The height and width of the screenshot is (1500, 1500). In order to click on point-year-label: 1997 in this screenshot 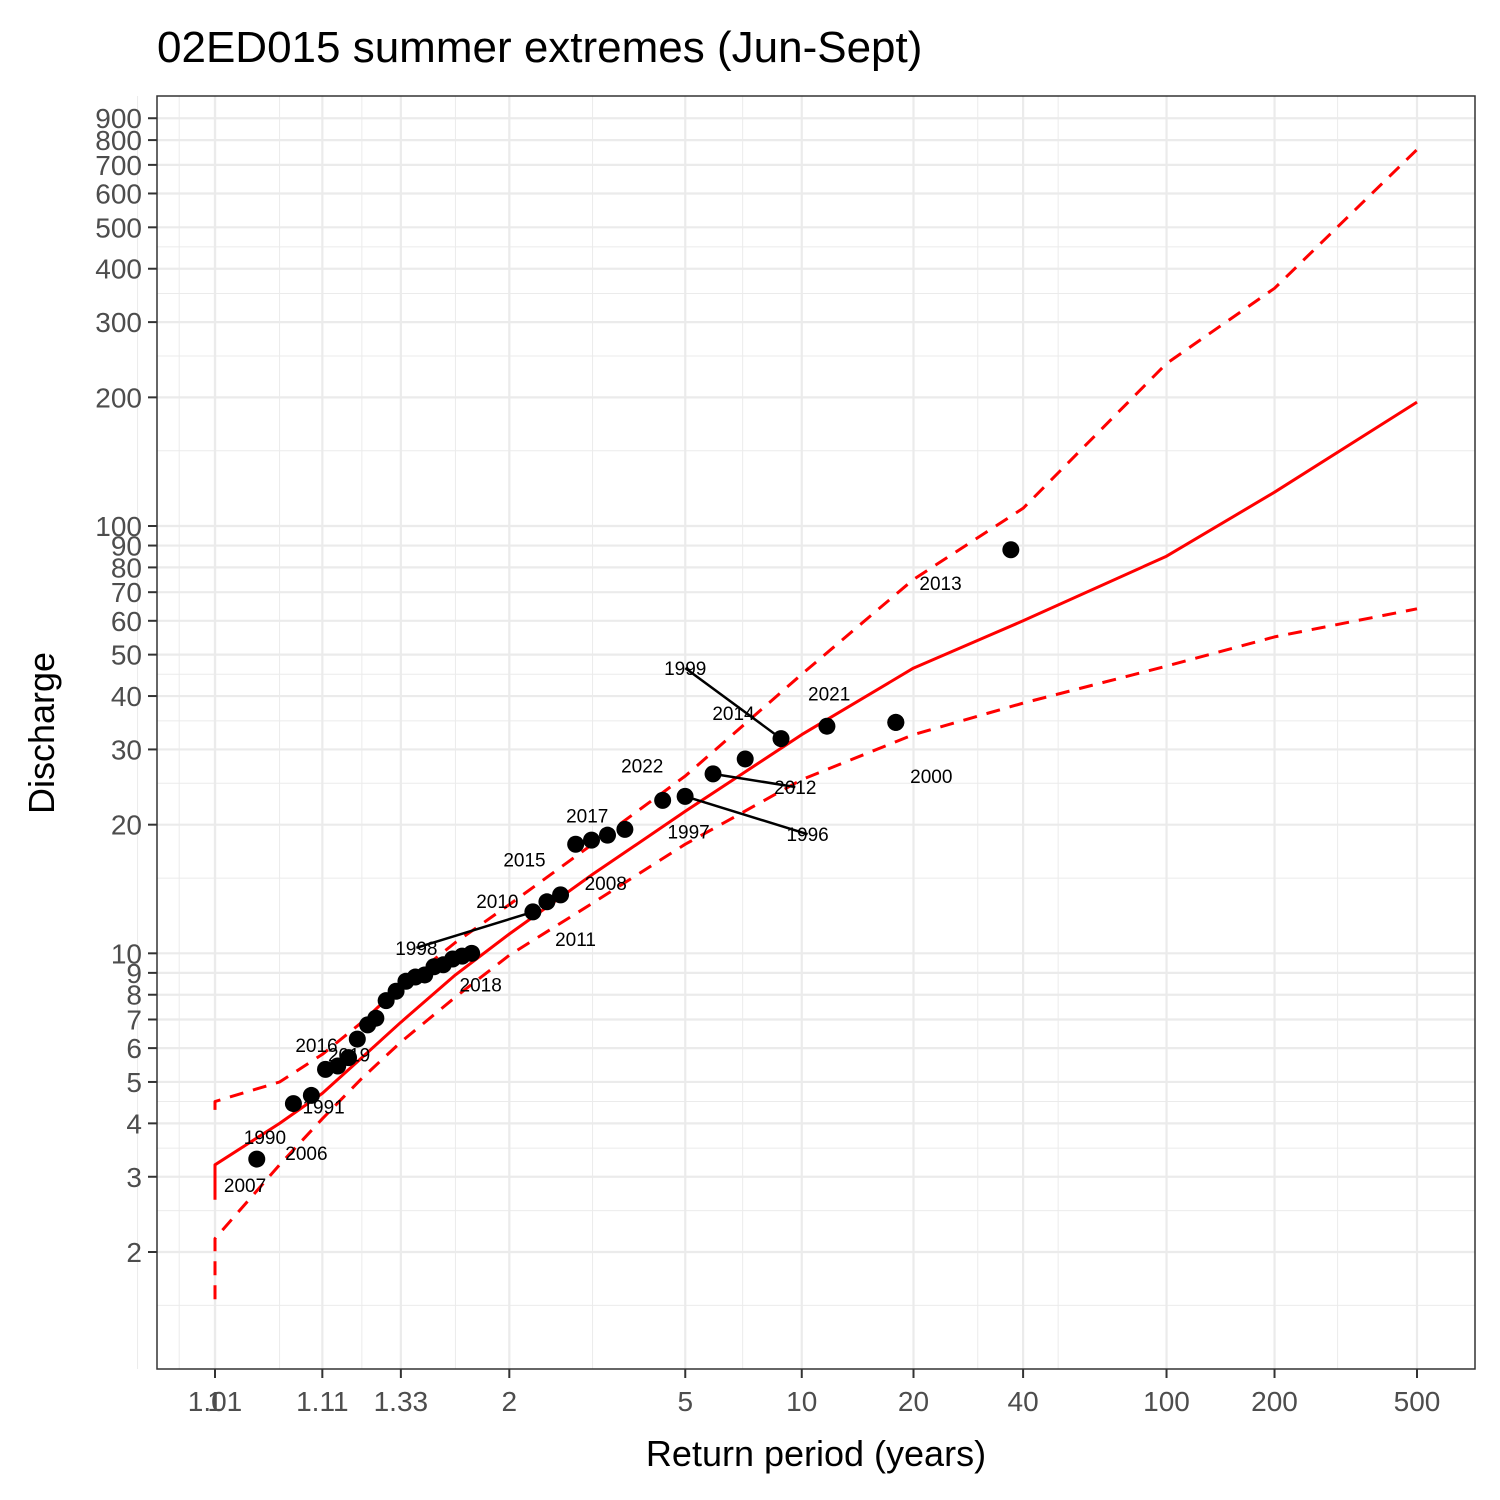, I will do `click(688, 832)`.